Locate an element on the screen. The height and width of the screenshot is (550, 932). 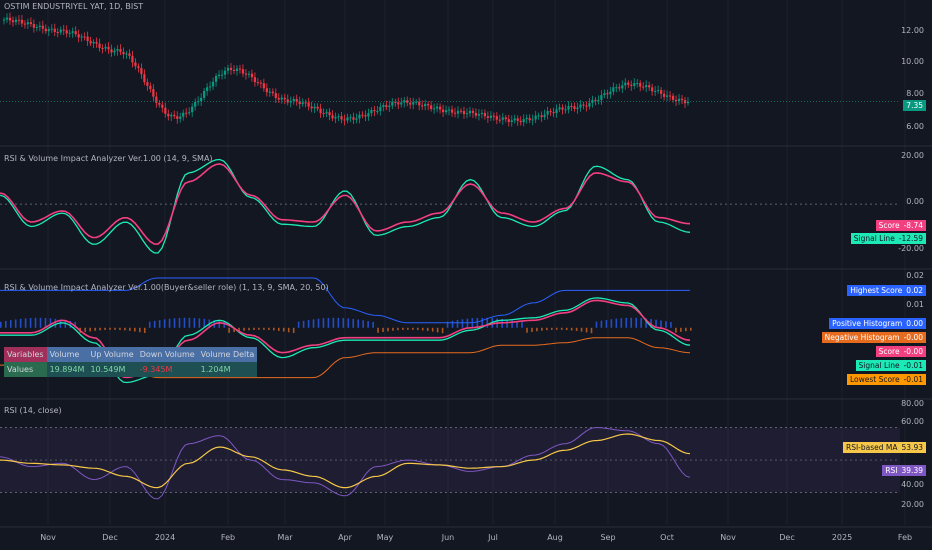
time-axis-label: Feb is located at coordinates (228, 537).